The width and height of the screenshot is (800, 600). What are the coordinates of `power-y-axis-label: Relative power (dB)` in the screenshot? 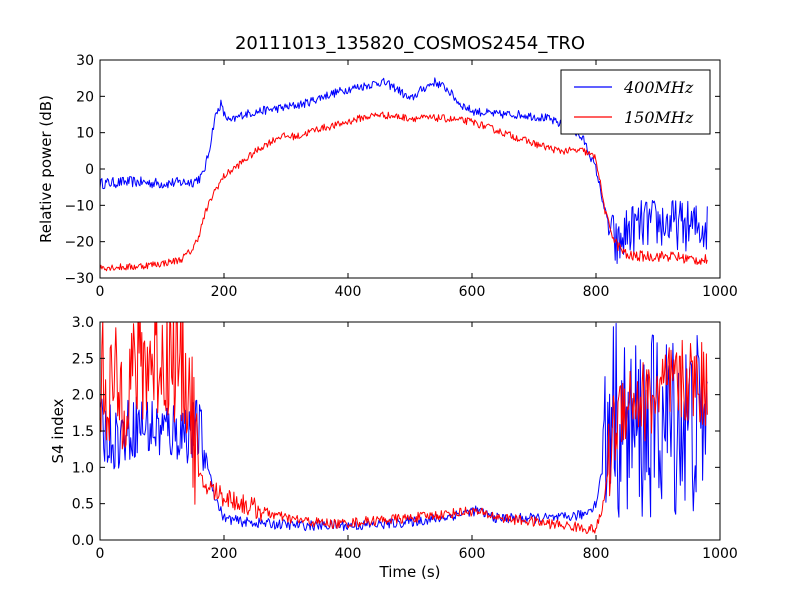 It's located at (46, 169).